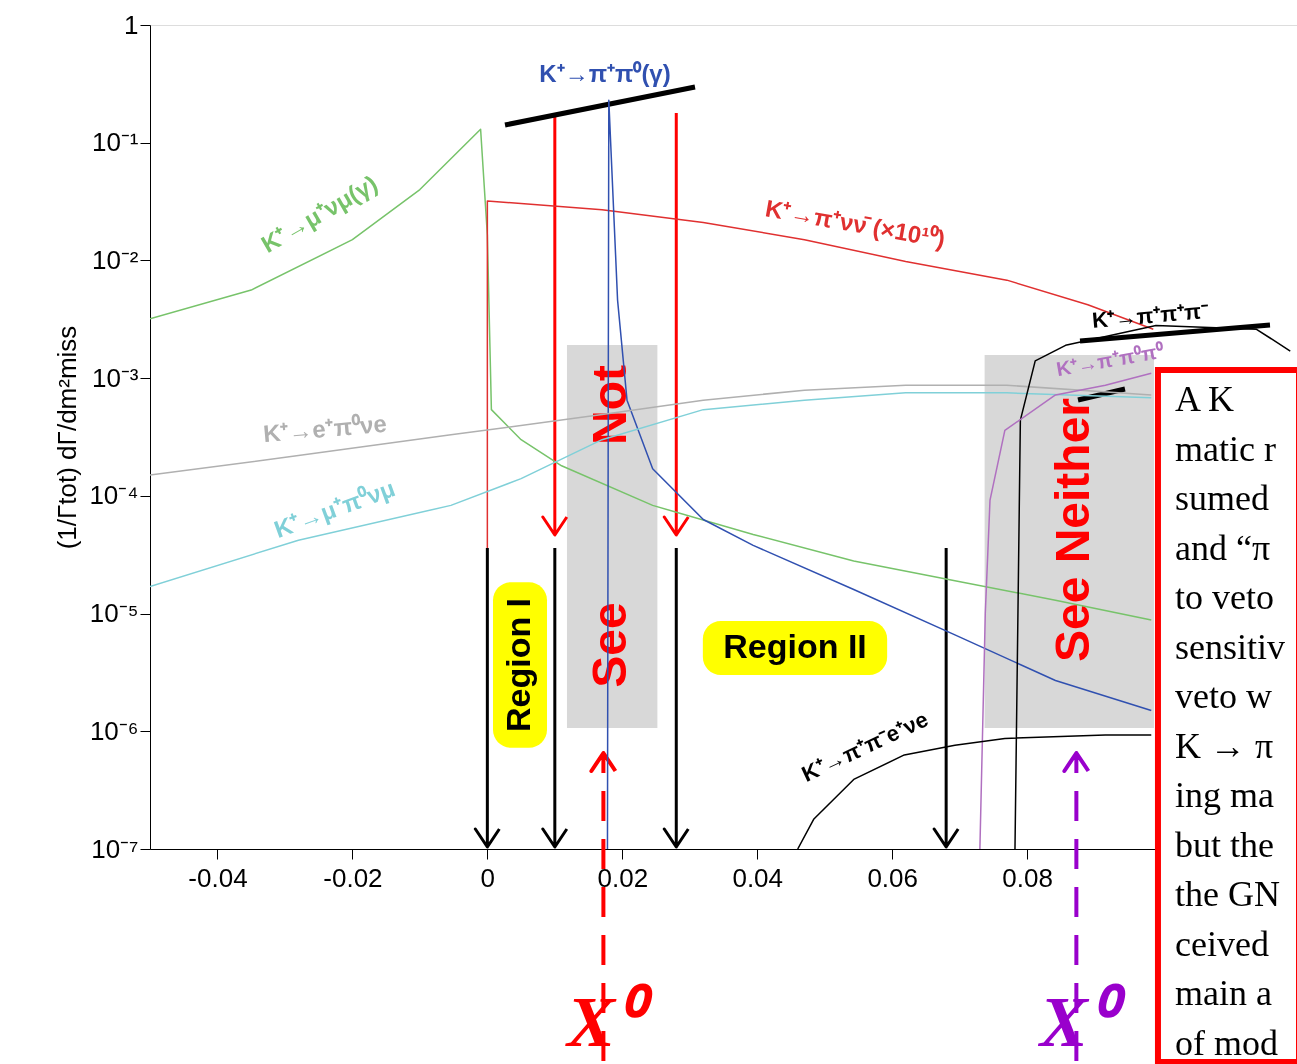 The width and height of the screenshot is (1297, 1064). What do you see at coordinates (114, 613) in the screenshot?
I see `y-tick-label: 10⁻⁵` at bounding box center [114, 613].